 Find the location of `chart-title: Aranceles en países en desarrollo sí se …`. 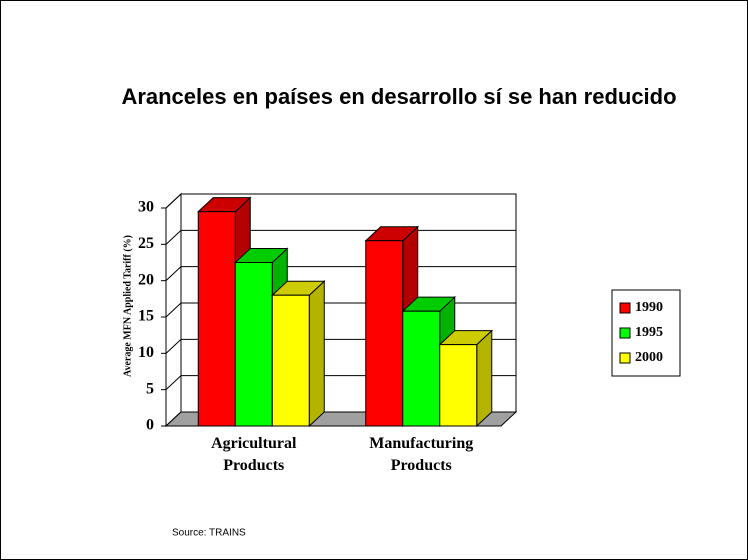

chart-title: Aranceles en países en desarrollo sí se … is located at coordinates (398, 96).